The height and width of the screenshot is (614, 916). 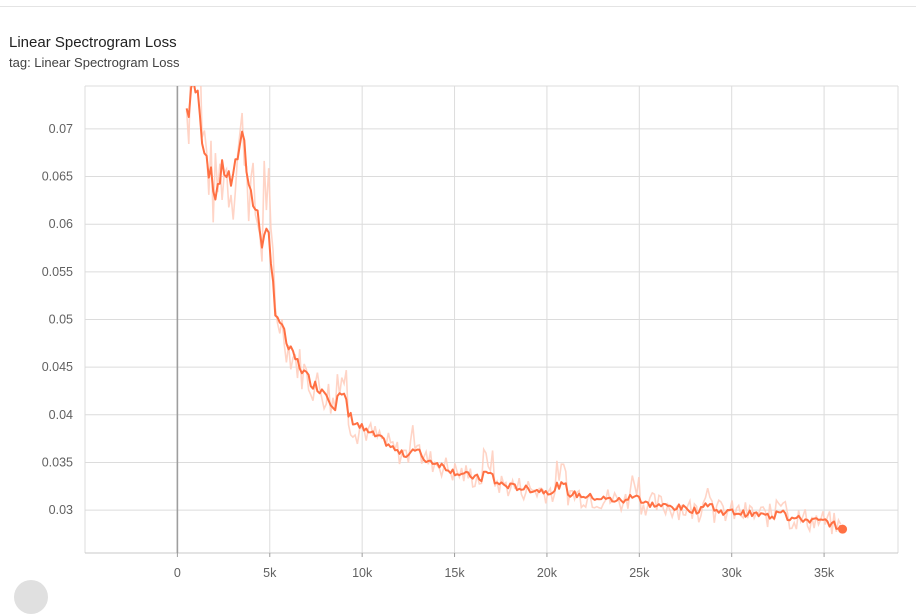 What do you see at coordinates (458, 6) in the screenshot?
I see `header-divider` at bounding box center [458, 6].